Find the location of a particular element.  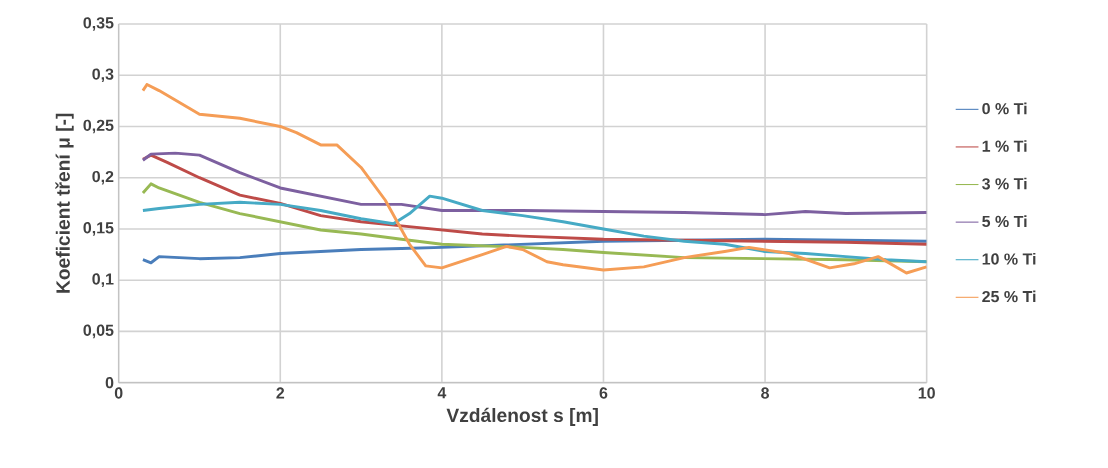

x-tick-label: 6 is located at coordinates (603, 393).